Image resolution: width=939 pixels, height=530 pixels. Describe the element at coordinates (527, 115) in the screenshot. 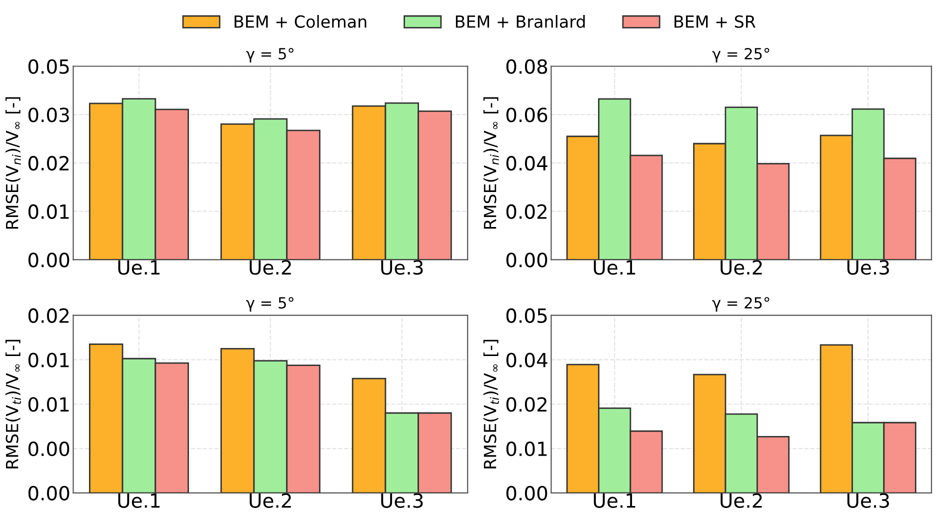

I see `y-tick-label: 0.06` at that location.